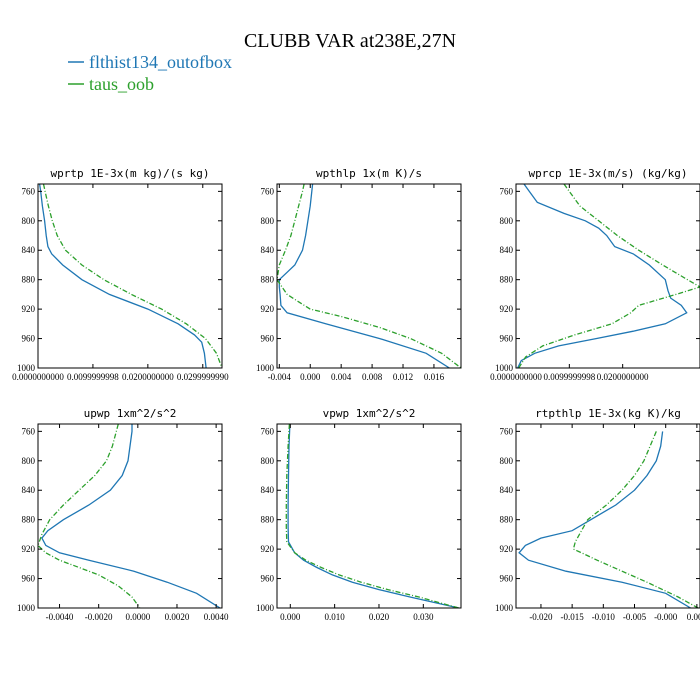 The image size is (700, 700). Describe the element at coordinates (121, 84) in the screenshot. I see `legend-label-series-2: taus_oob` at that location.